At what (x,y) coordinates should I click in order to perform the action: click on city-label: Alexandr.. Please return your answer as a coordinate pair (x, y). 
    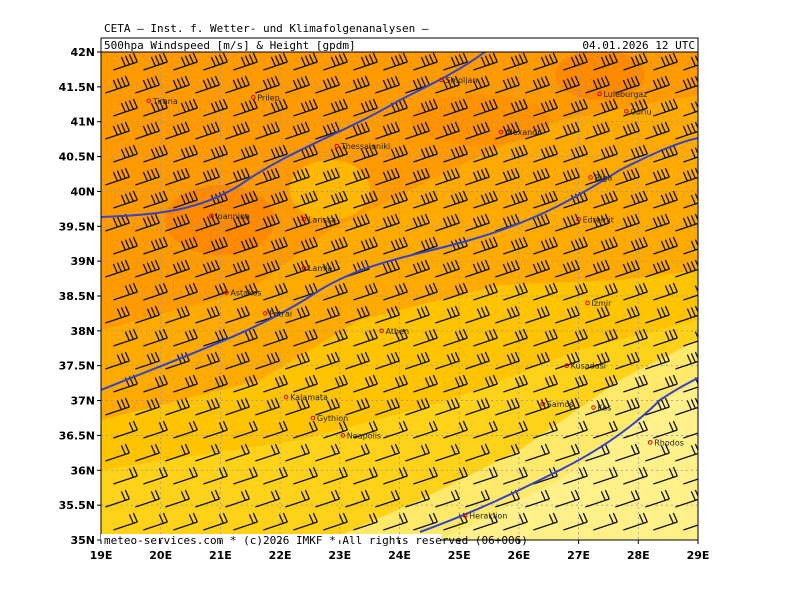
    Looking at the image, I should click on (523, 132).